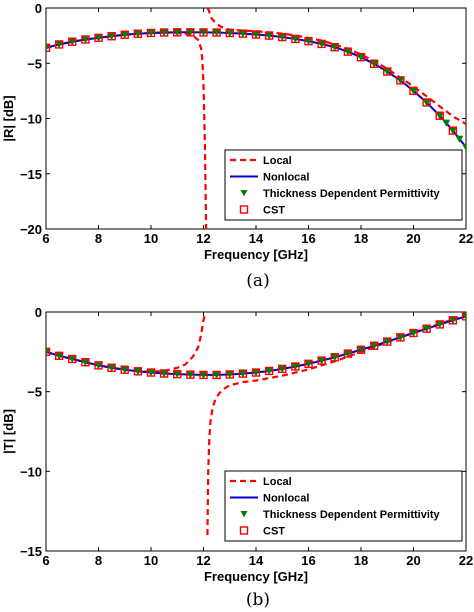 The image size is (474, 612). What do you see at coordinates (466, 147) in the screenshot?
I see `series-point-thickness-dependent` at bounding box center [466, 147].